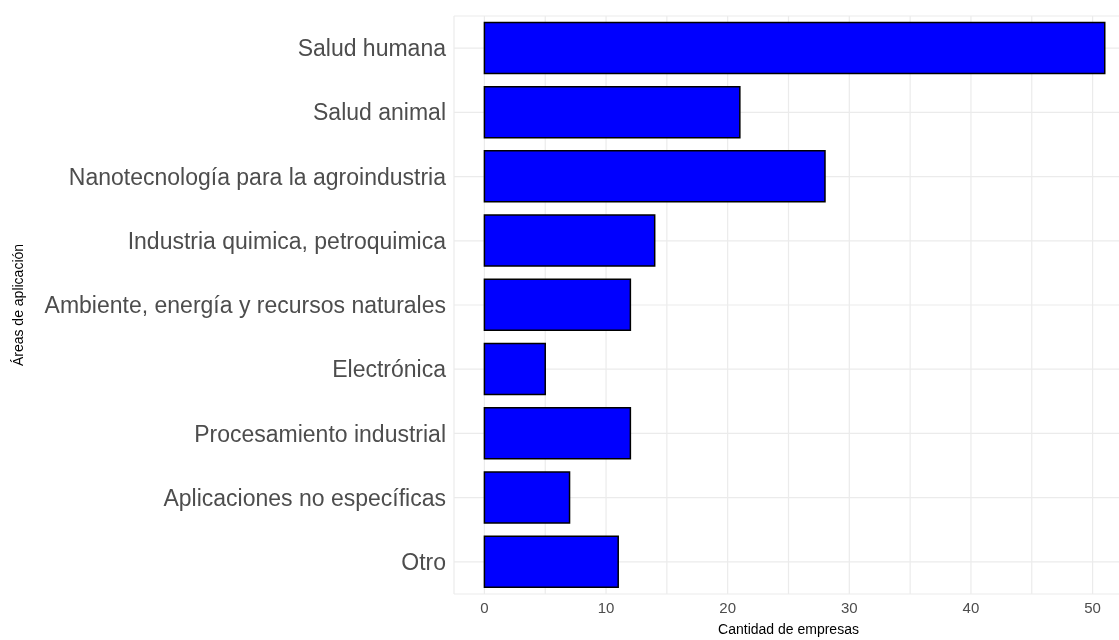  Describe the element at coordinates (1092, 607) in the screenshot. I see `x-tick-label: 50` at that location.